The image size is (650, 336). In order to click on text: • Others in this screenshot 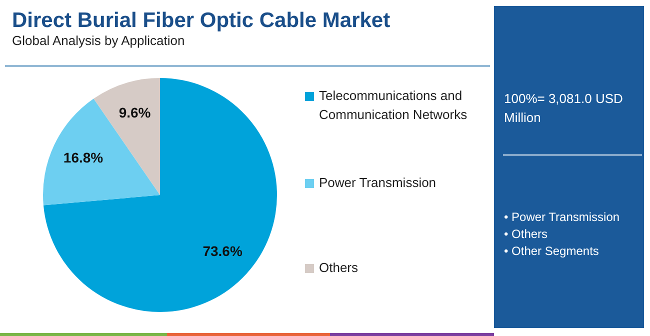, I will do `click(526, 234)`.